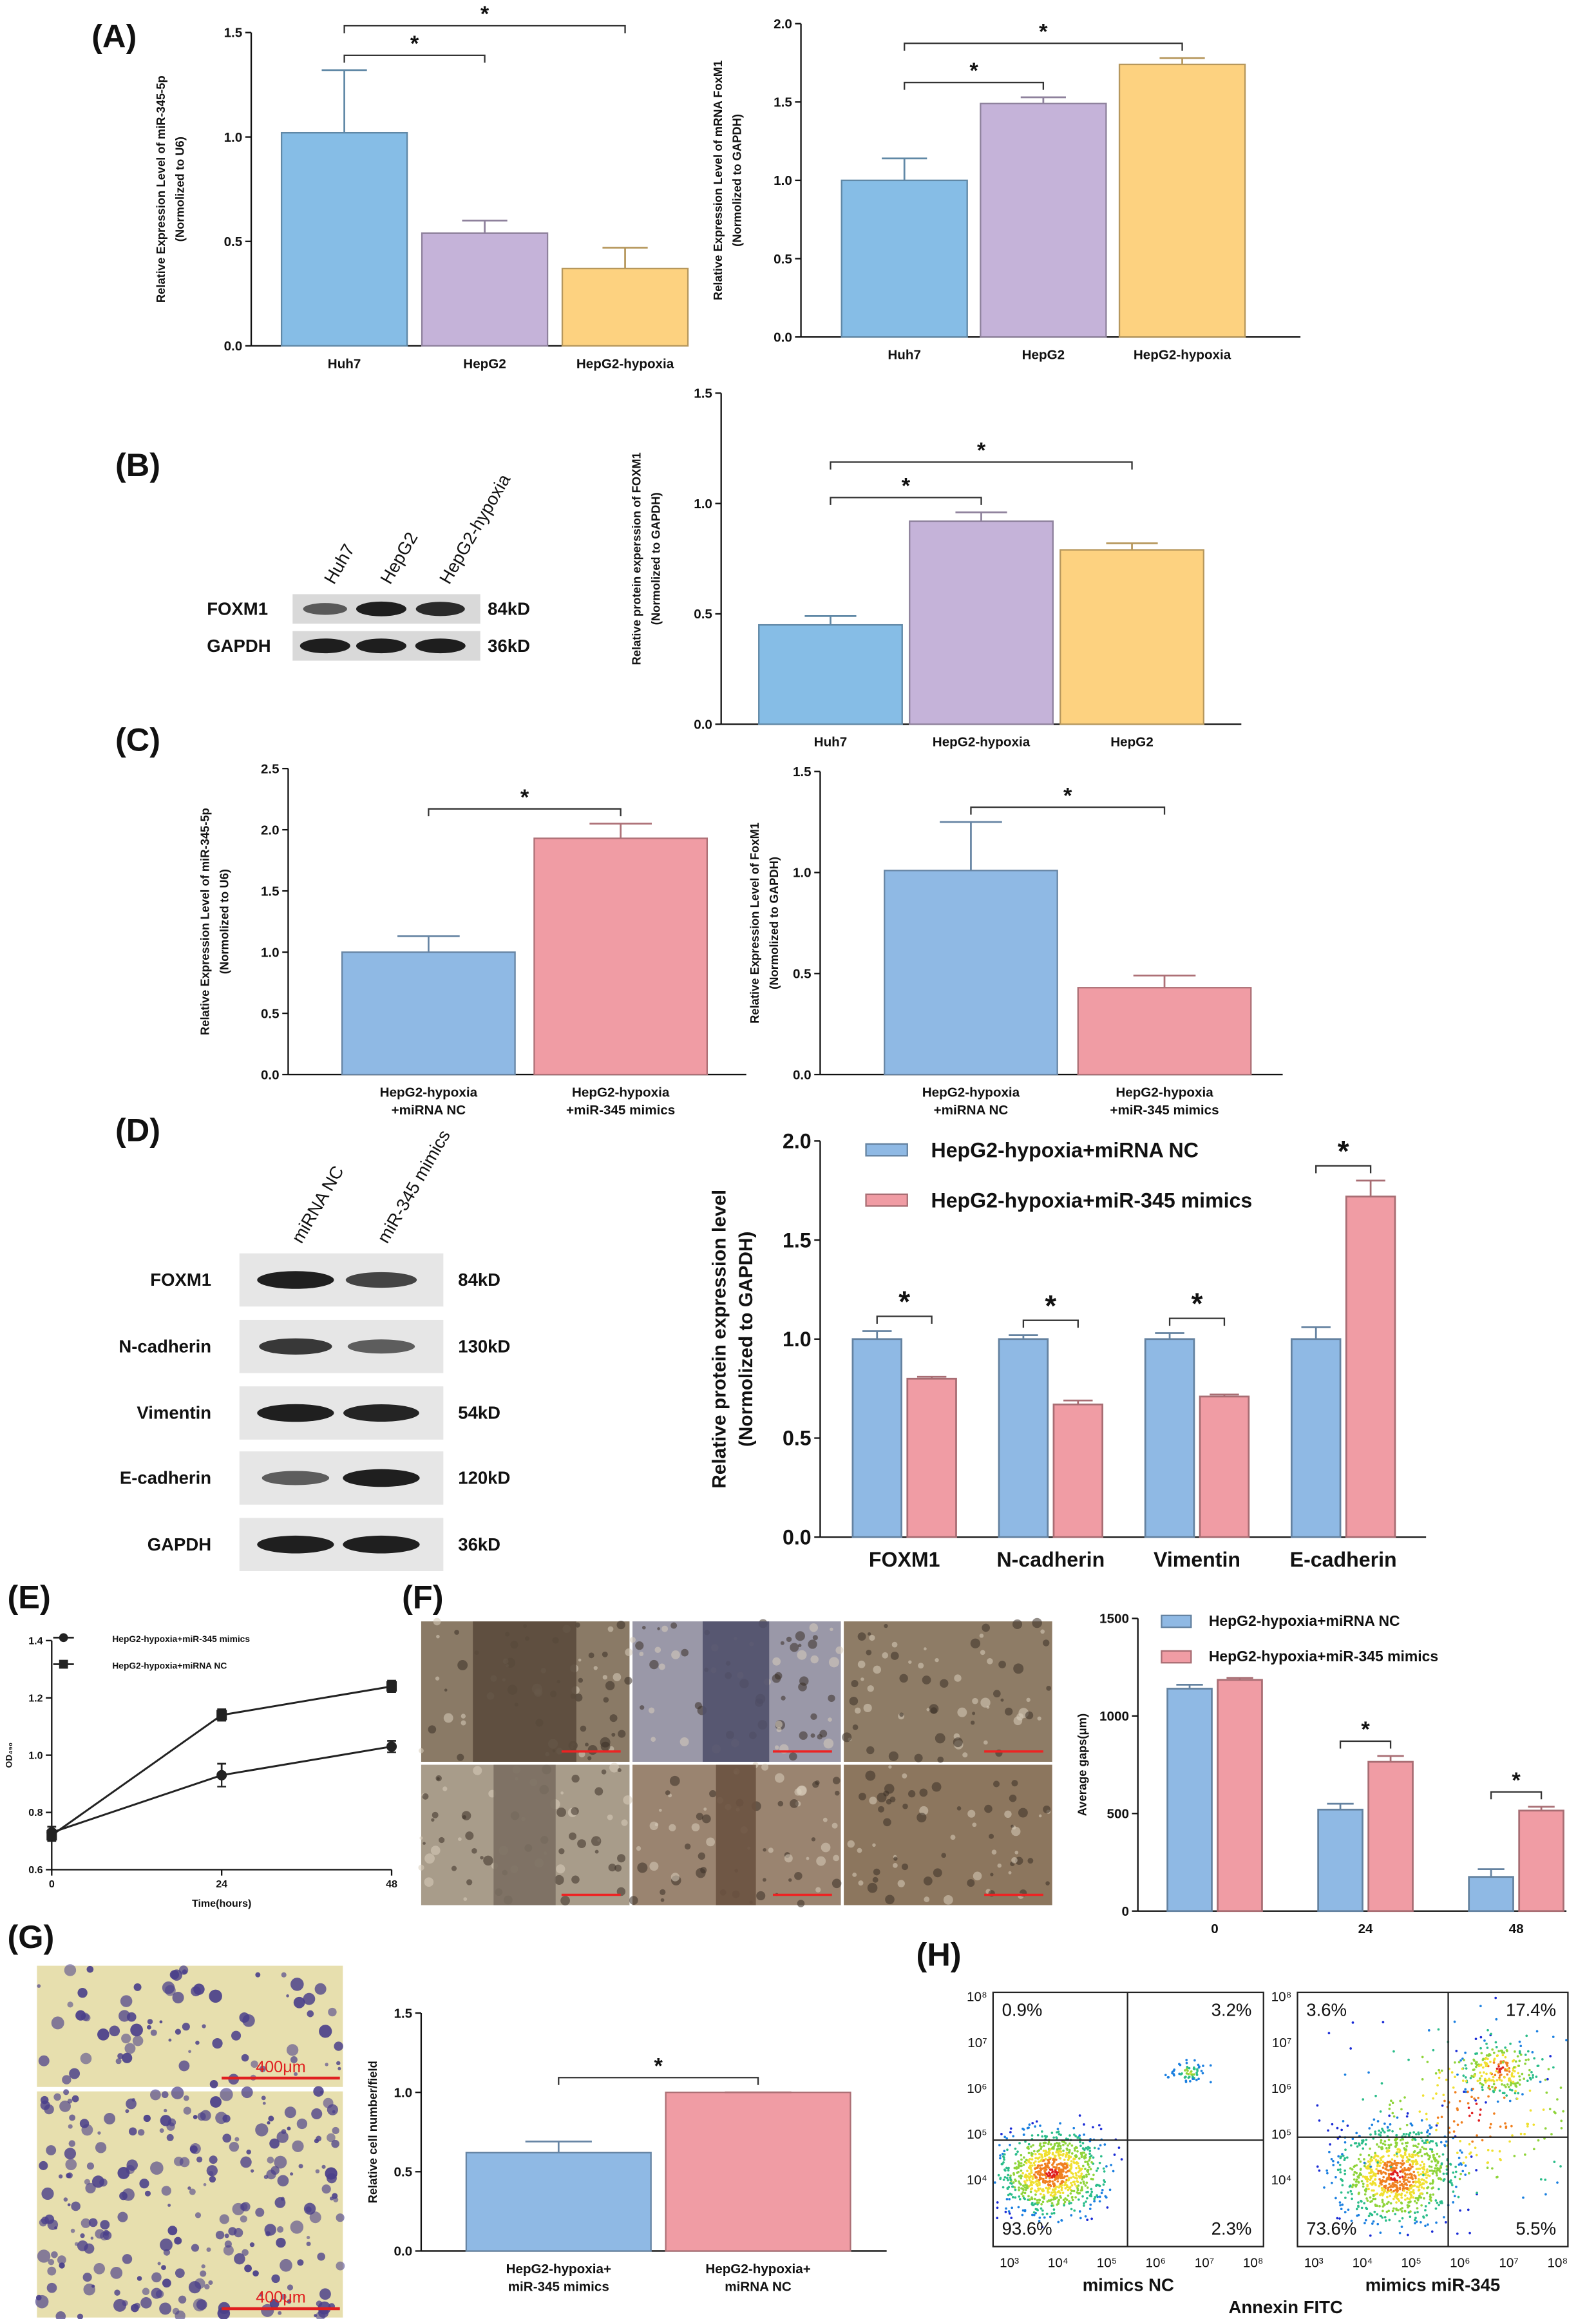 The image size is (1596, 2319). What do you see at coordinates (1281, 2043) in the screenshot?
I see `y-tick-label: 10⁷` at bounding box center [1281, 2043].